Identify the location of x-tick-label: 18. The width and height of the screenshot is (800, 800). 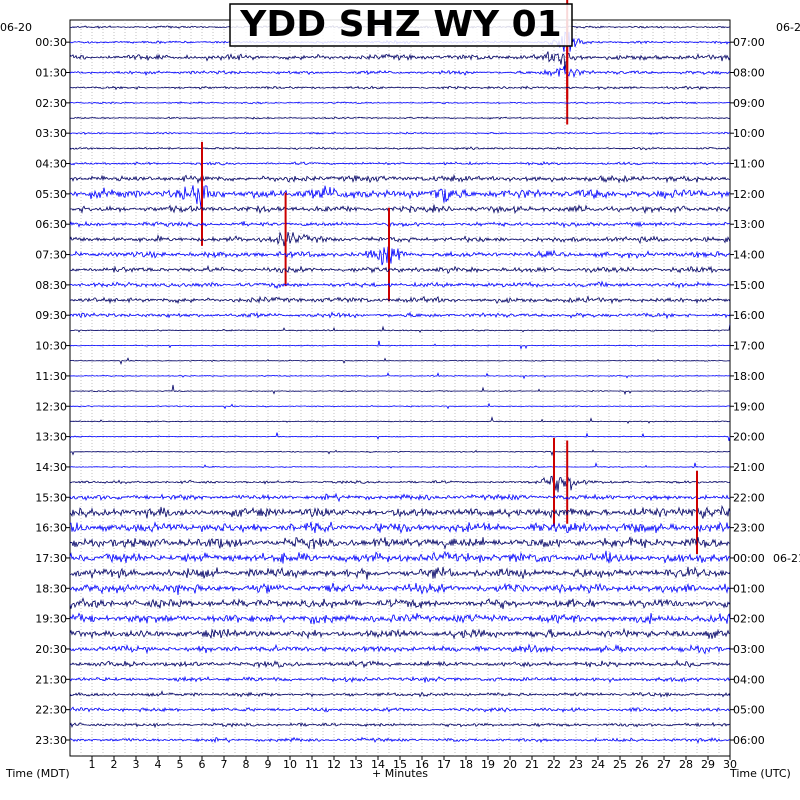
(466, 764).